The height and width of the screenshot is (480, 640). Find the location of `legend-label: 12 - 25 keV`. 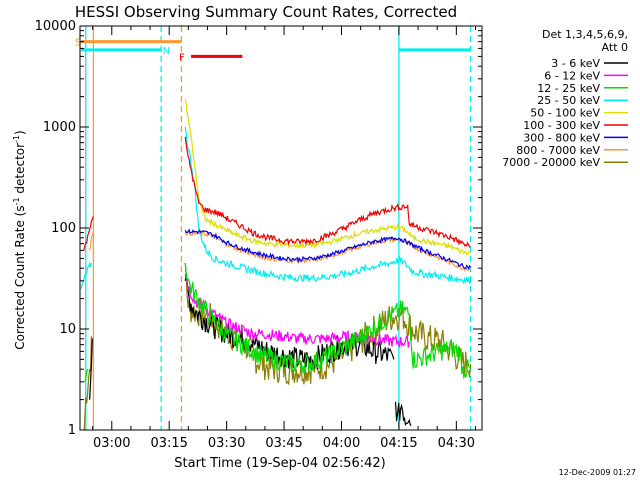

legend-label: 12 - 25 keV is located at coordinates (568, 88).